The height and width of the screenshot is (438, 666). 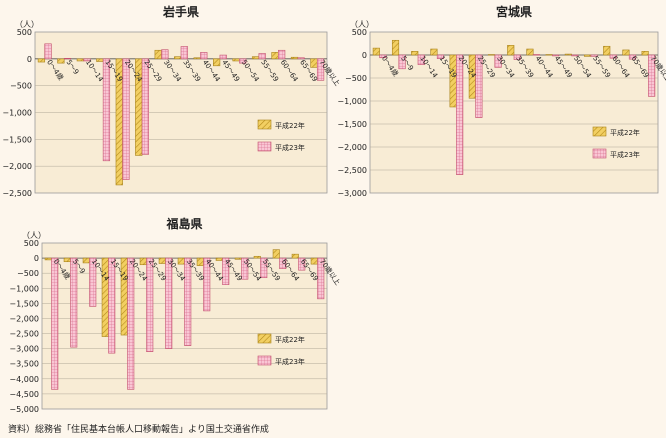 What do you see at coordinates (24, 364) in the screenshot?
I see `y-tick-label: −3,500` at bounding box center [24, 364].